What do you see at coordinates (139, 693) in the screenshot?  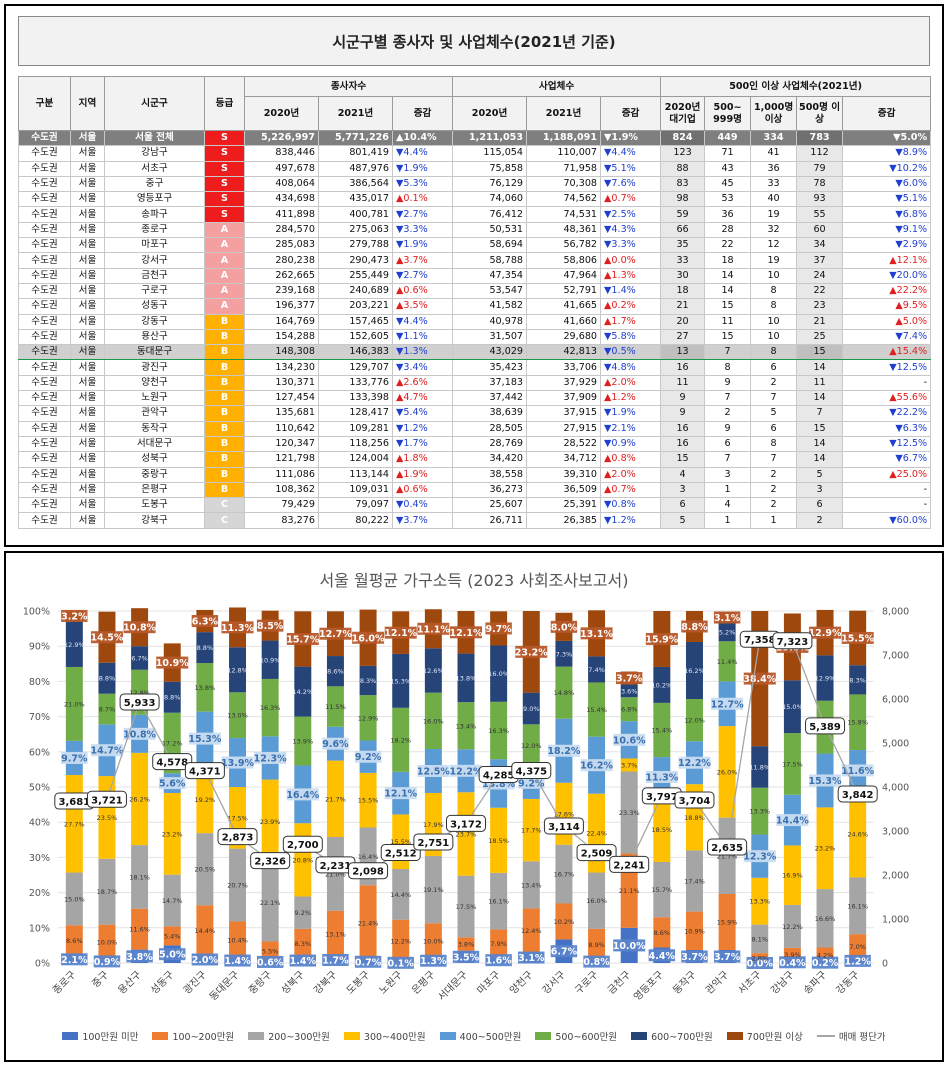 I see `data-label: 12.8%` at bounding box center [139, 693].